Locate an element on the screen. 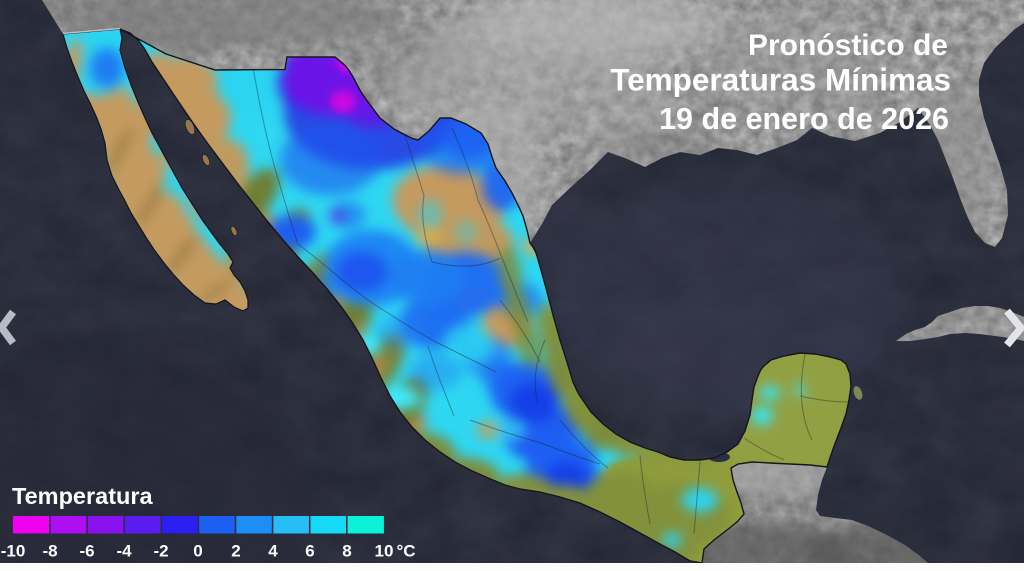 This screenshot has width=1024, height=571. svg-text: 19 de enero de 2026 is located at coordinates (804, 119).